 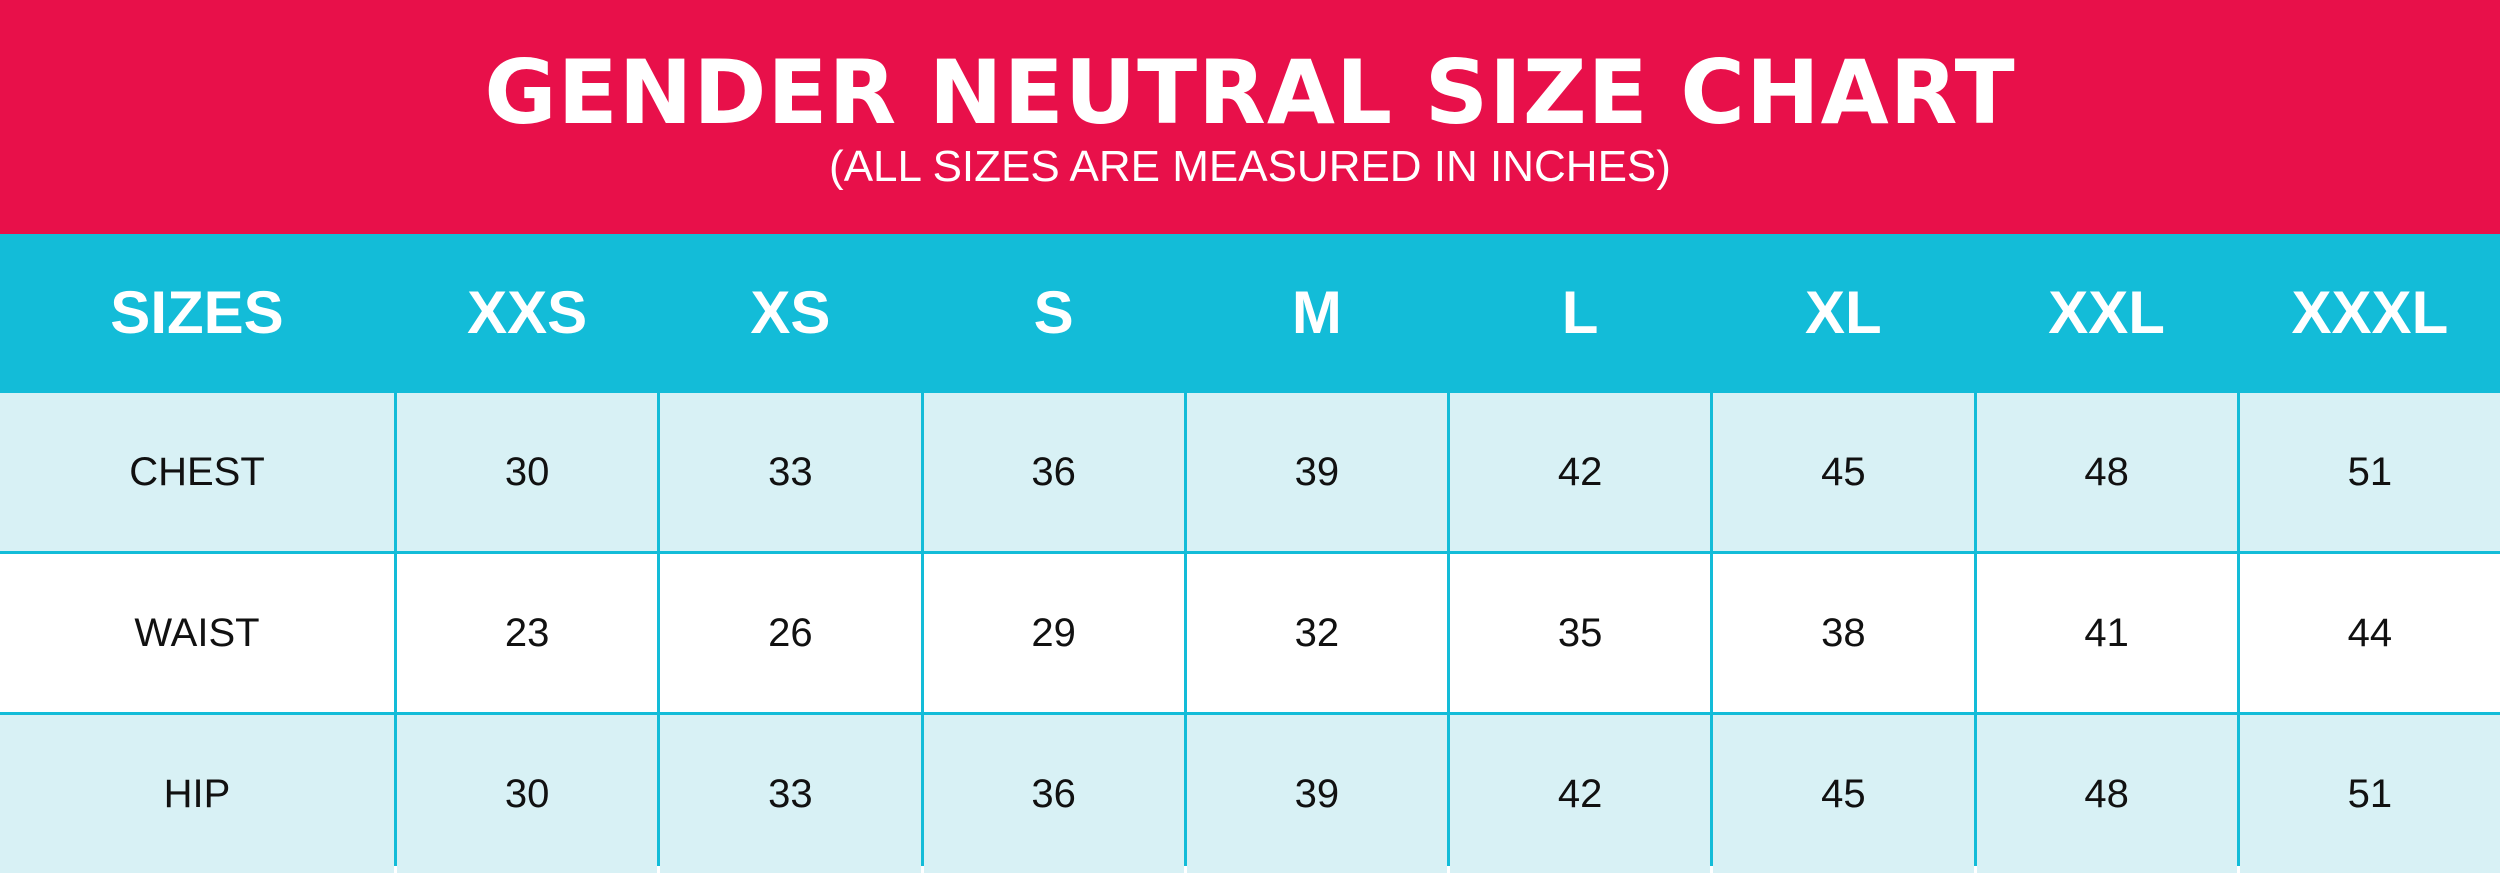 What do you see at coordinates (1250, 166) in the screenshot?
I see `subtitle: (ALL SIZES ARE MEASURED IN INCHES)` at bounding box center [1250, 166].